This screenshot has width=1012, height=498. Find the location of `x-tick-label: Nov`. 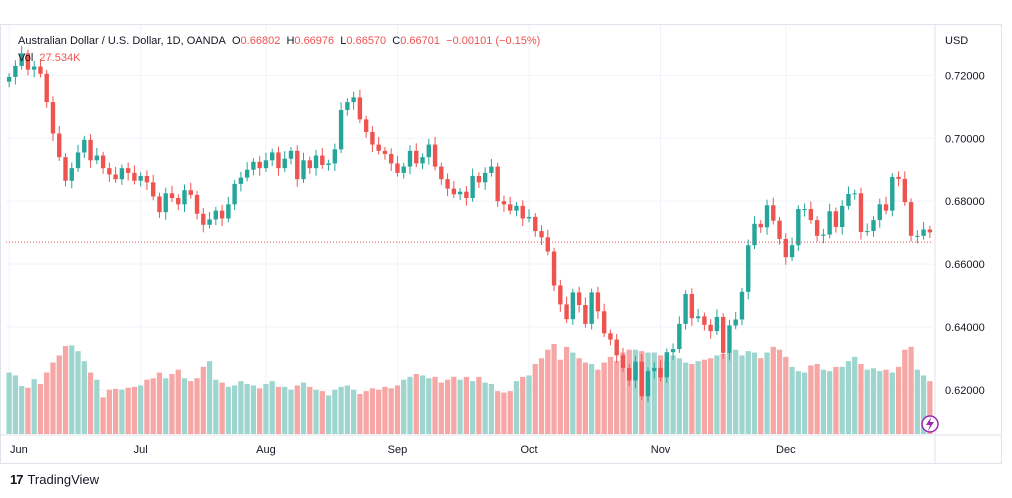

x-tick-label: Nov is located at coordinates (661, 450).